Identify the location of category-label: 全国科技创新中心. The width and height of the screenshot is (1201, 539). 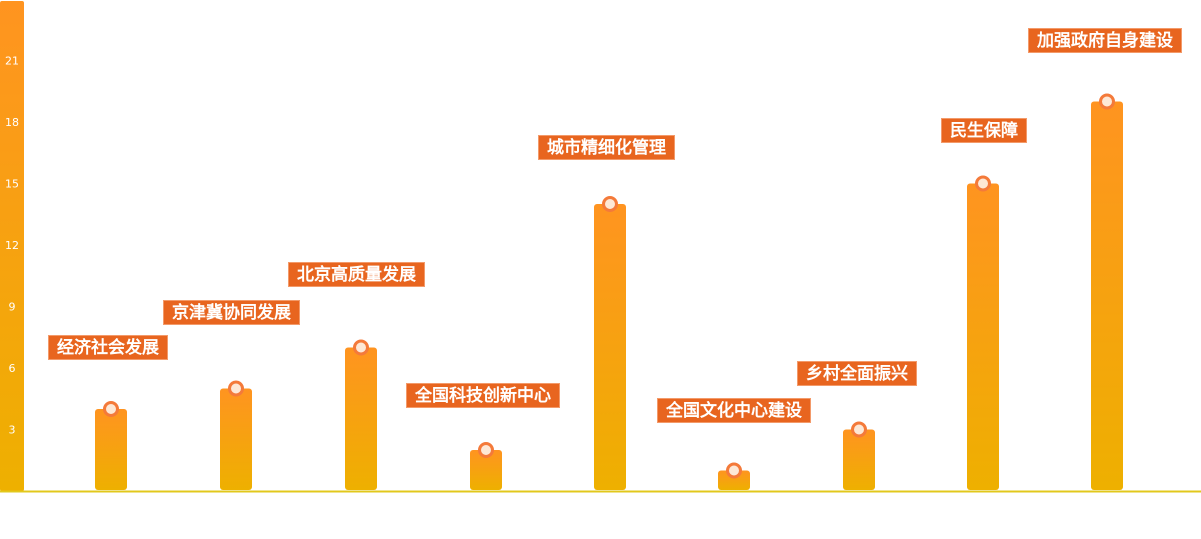
(483, 395).